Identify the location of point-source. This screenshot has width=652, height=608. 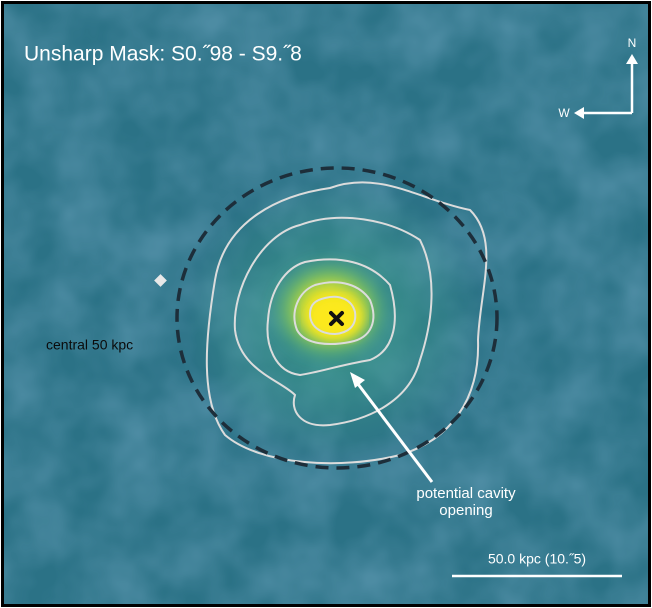
(160, 280).